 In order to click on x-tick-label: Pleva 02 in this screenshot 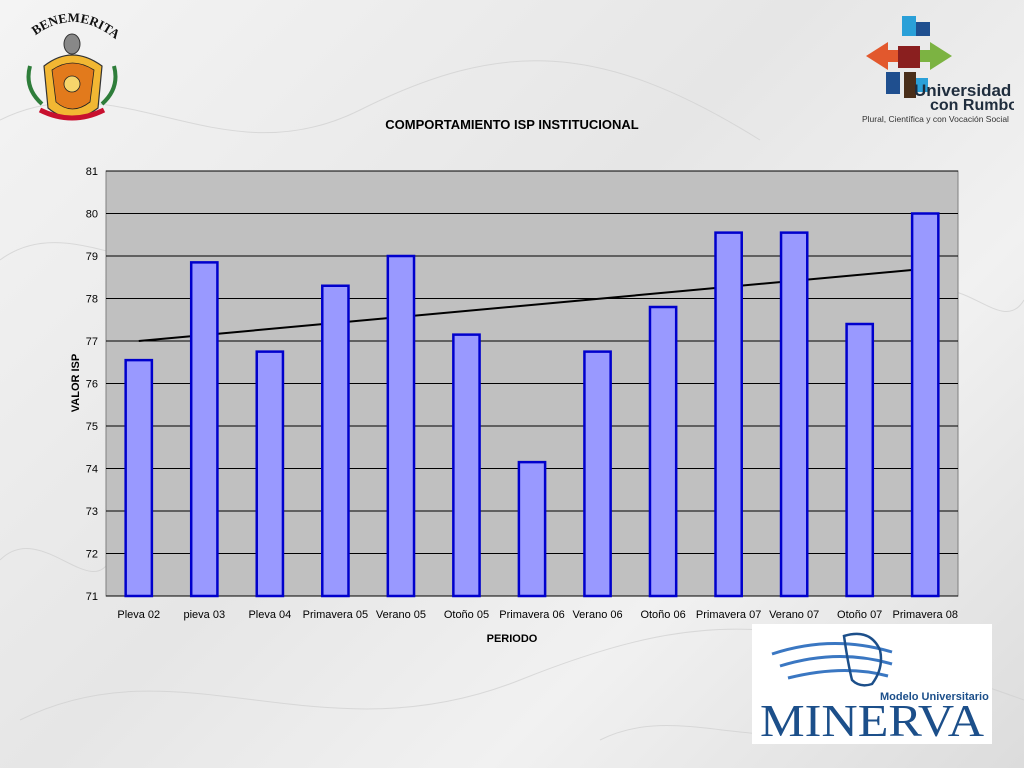, I will do `click(138, 615)`.